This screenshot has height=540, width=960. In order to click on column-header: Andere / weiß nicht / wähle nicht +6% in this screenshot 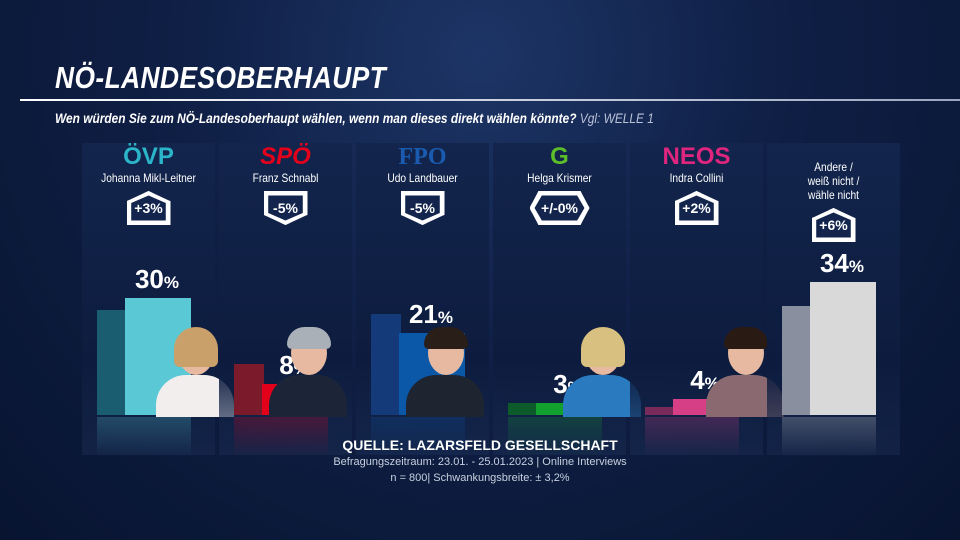, I will do `click(833, 201)`.